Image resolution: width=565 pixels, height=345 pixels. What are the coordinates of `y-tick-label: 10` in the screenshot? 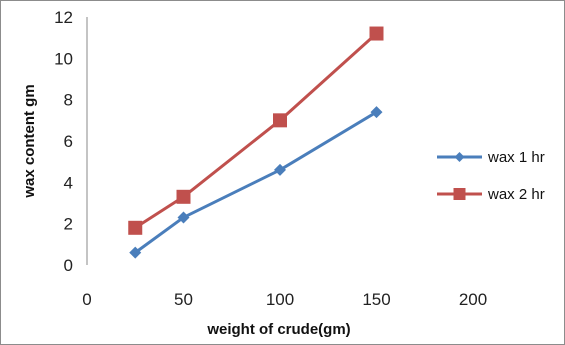 It's located at (63, 58).